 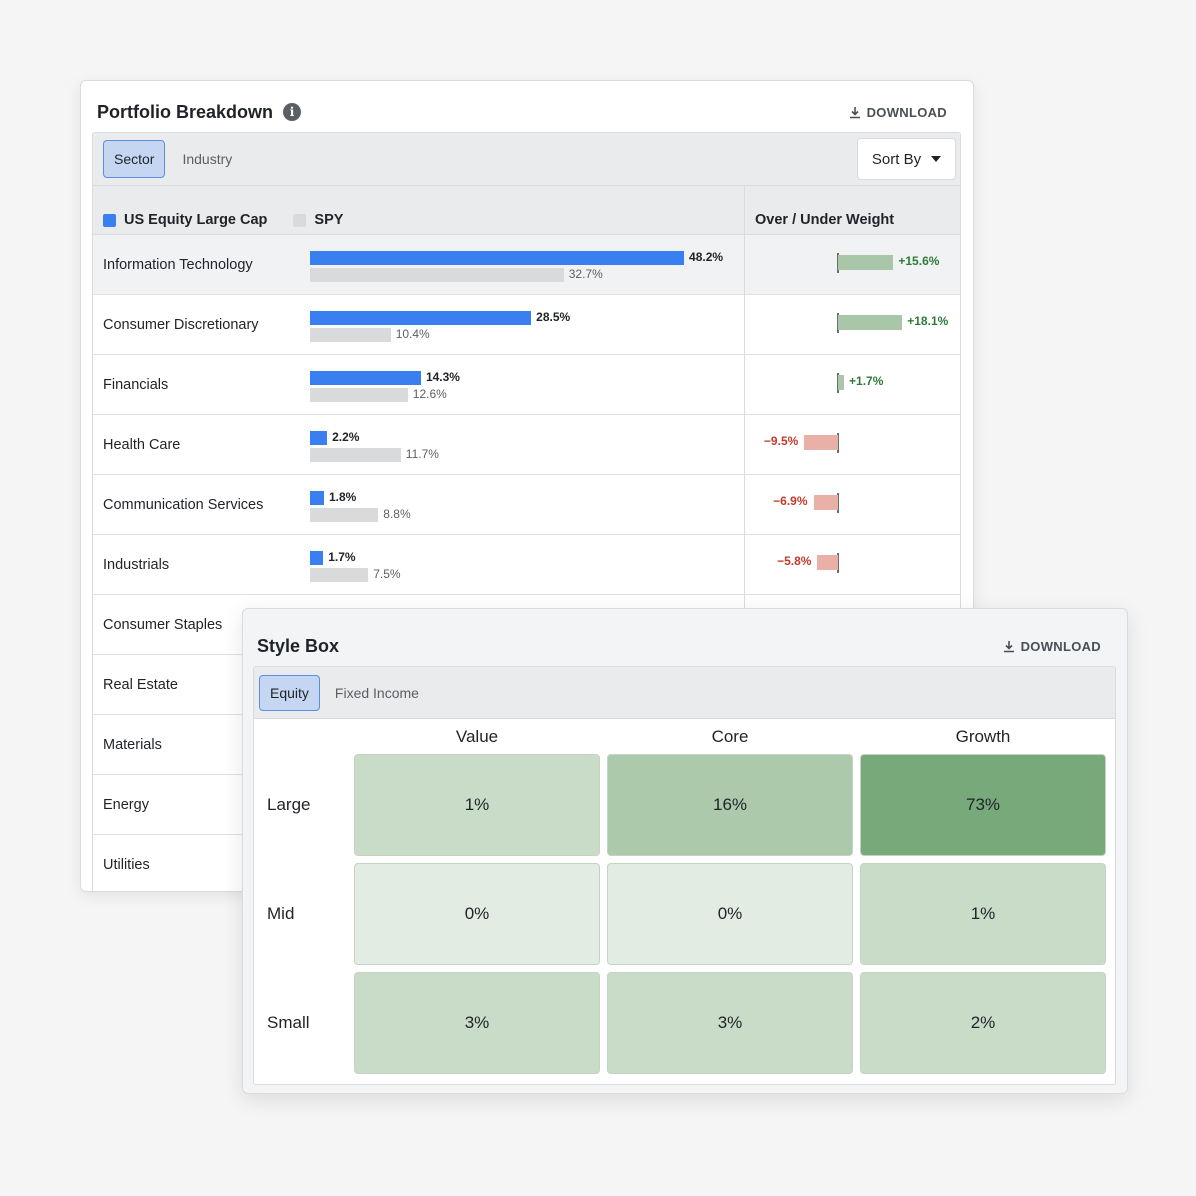 I want to click on portfolio-download-button: DOWNLOAD, so click(x=898, y=112).